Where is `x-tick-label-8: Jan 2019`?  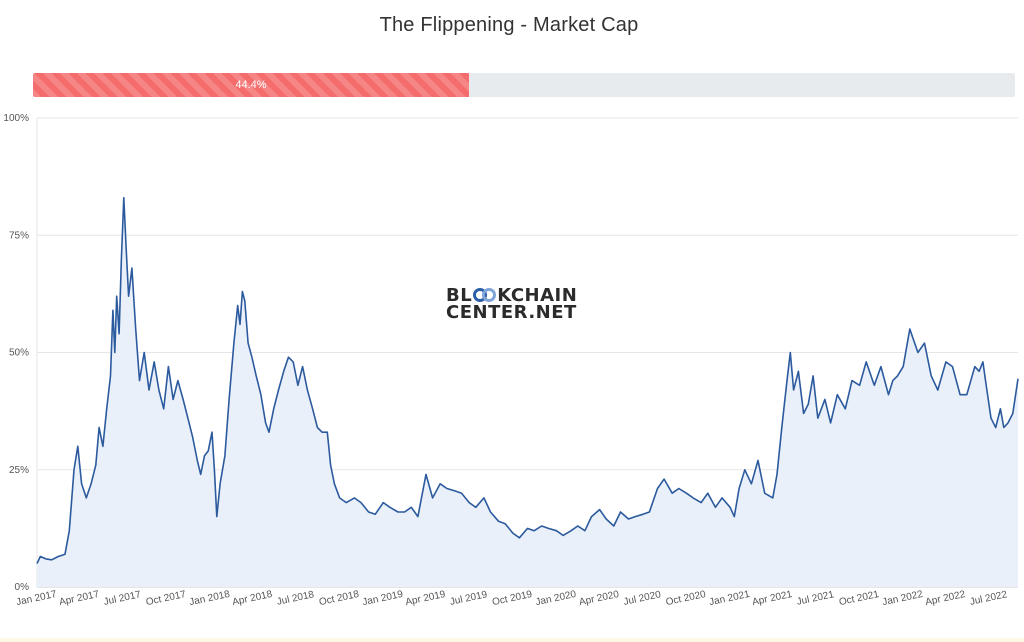 x-tick-label-8: Jan 2019 is located at coordinates (382, 598).